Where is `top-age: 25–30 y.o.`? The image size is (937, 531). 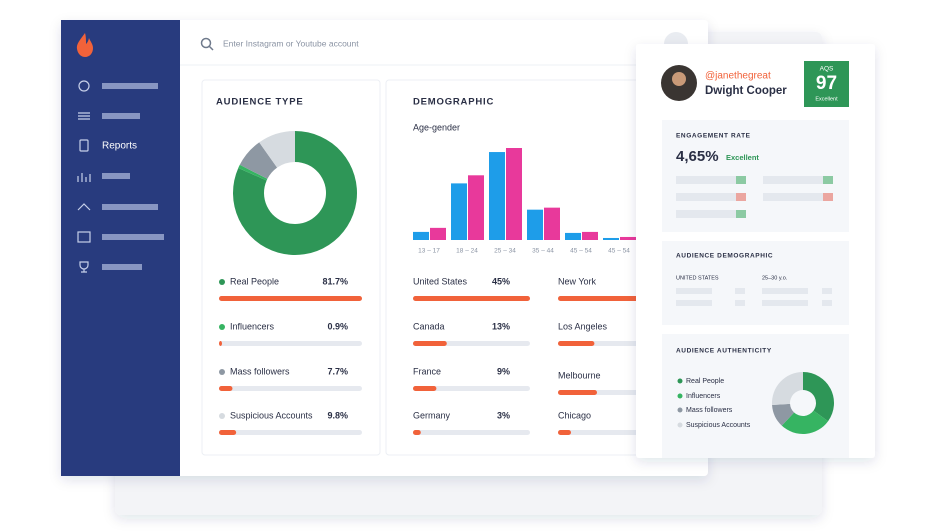 top-age: 25–30 y.o. is located at coordinates (775, 278).